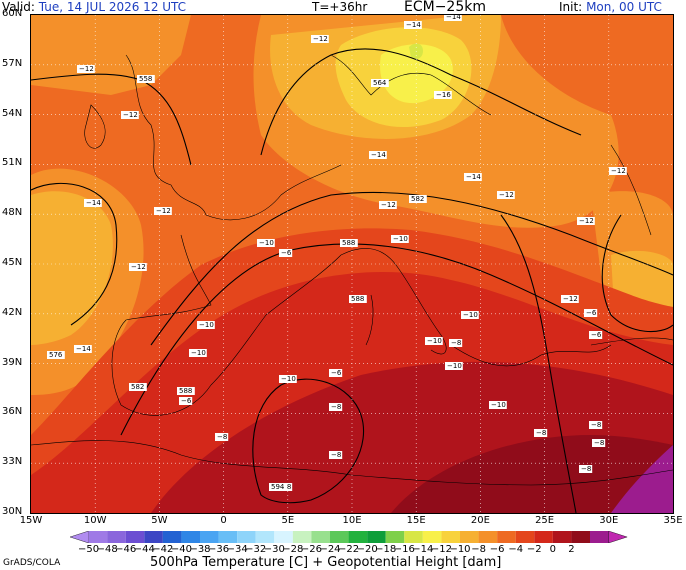 The width and height of the screenshot is (686, 570). What do you see at coordinates (411, 85) in the screenshot?
I see `coast-baltic` at bounding box center [411, 85].